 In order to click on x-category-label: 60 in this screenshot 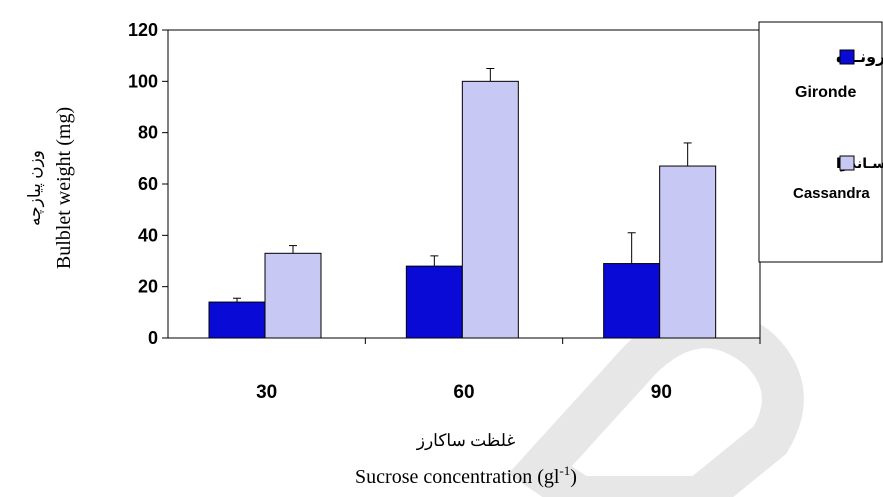, I will do `click(463, 392)`.